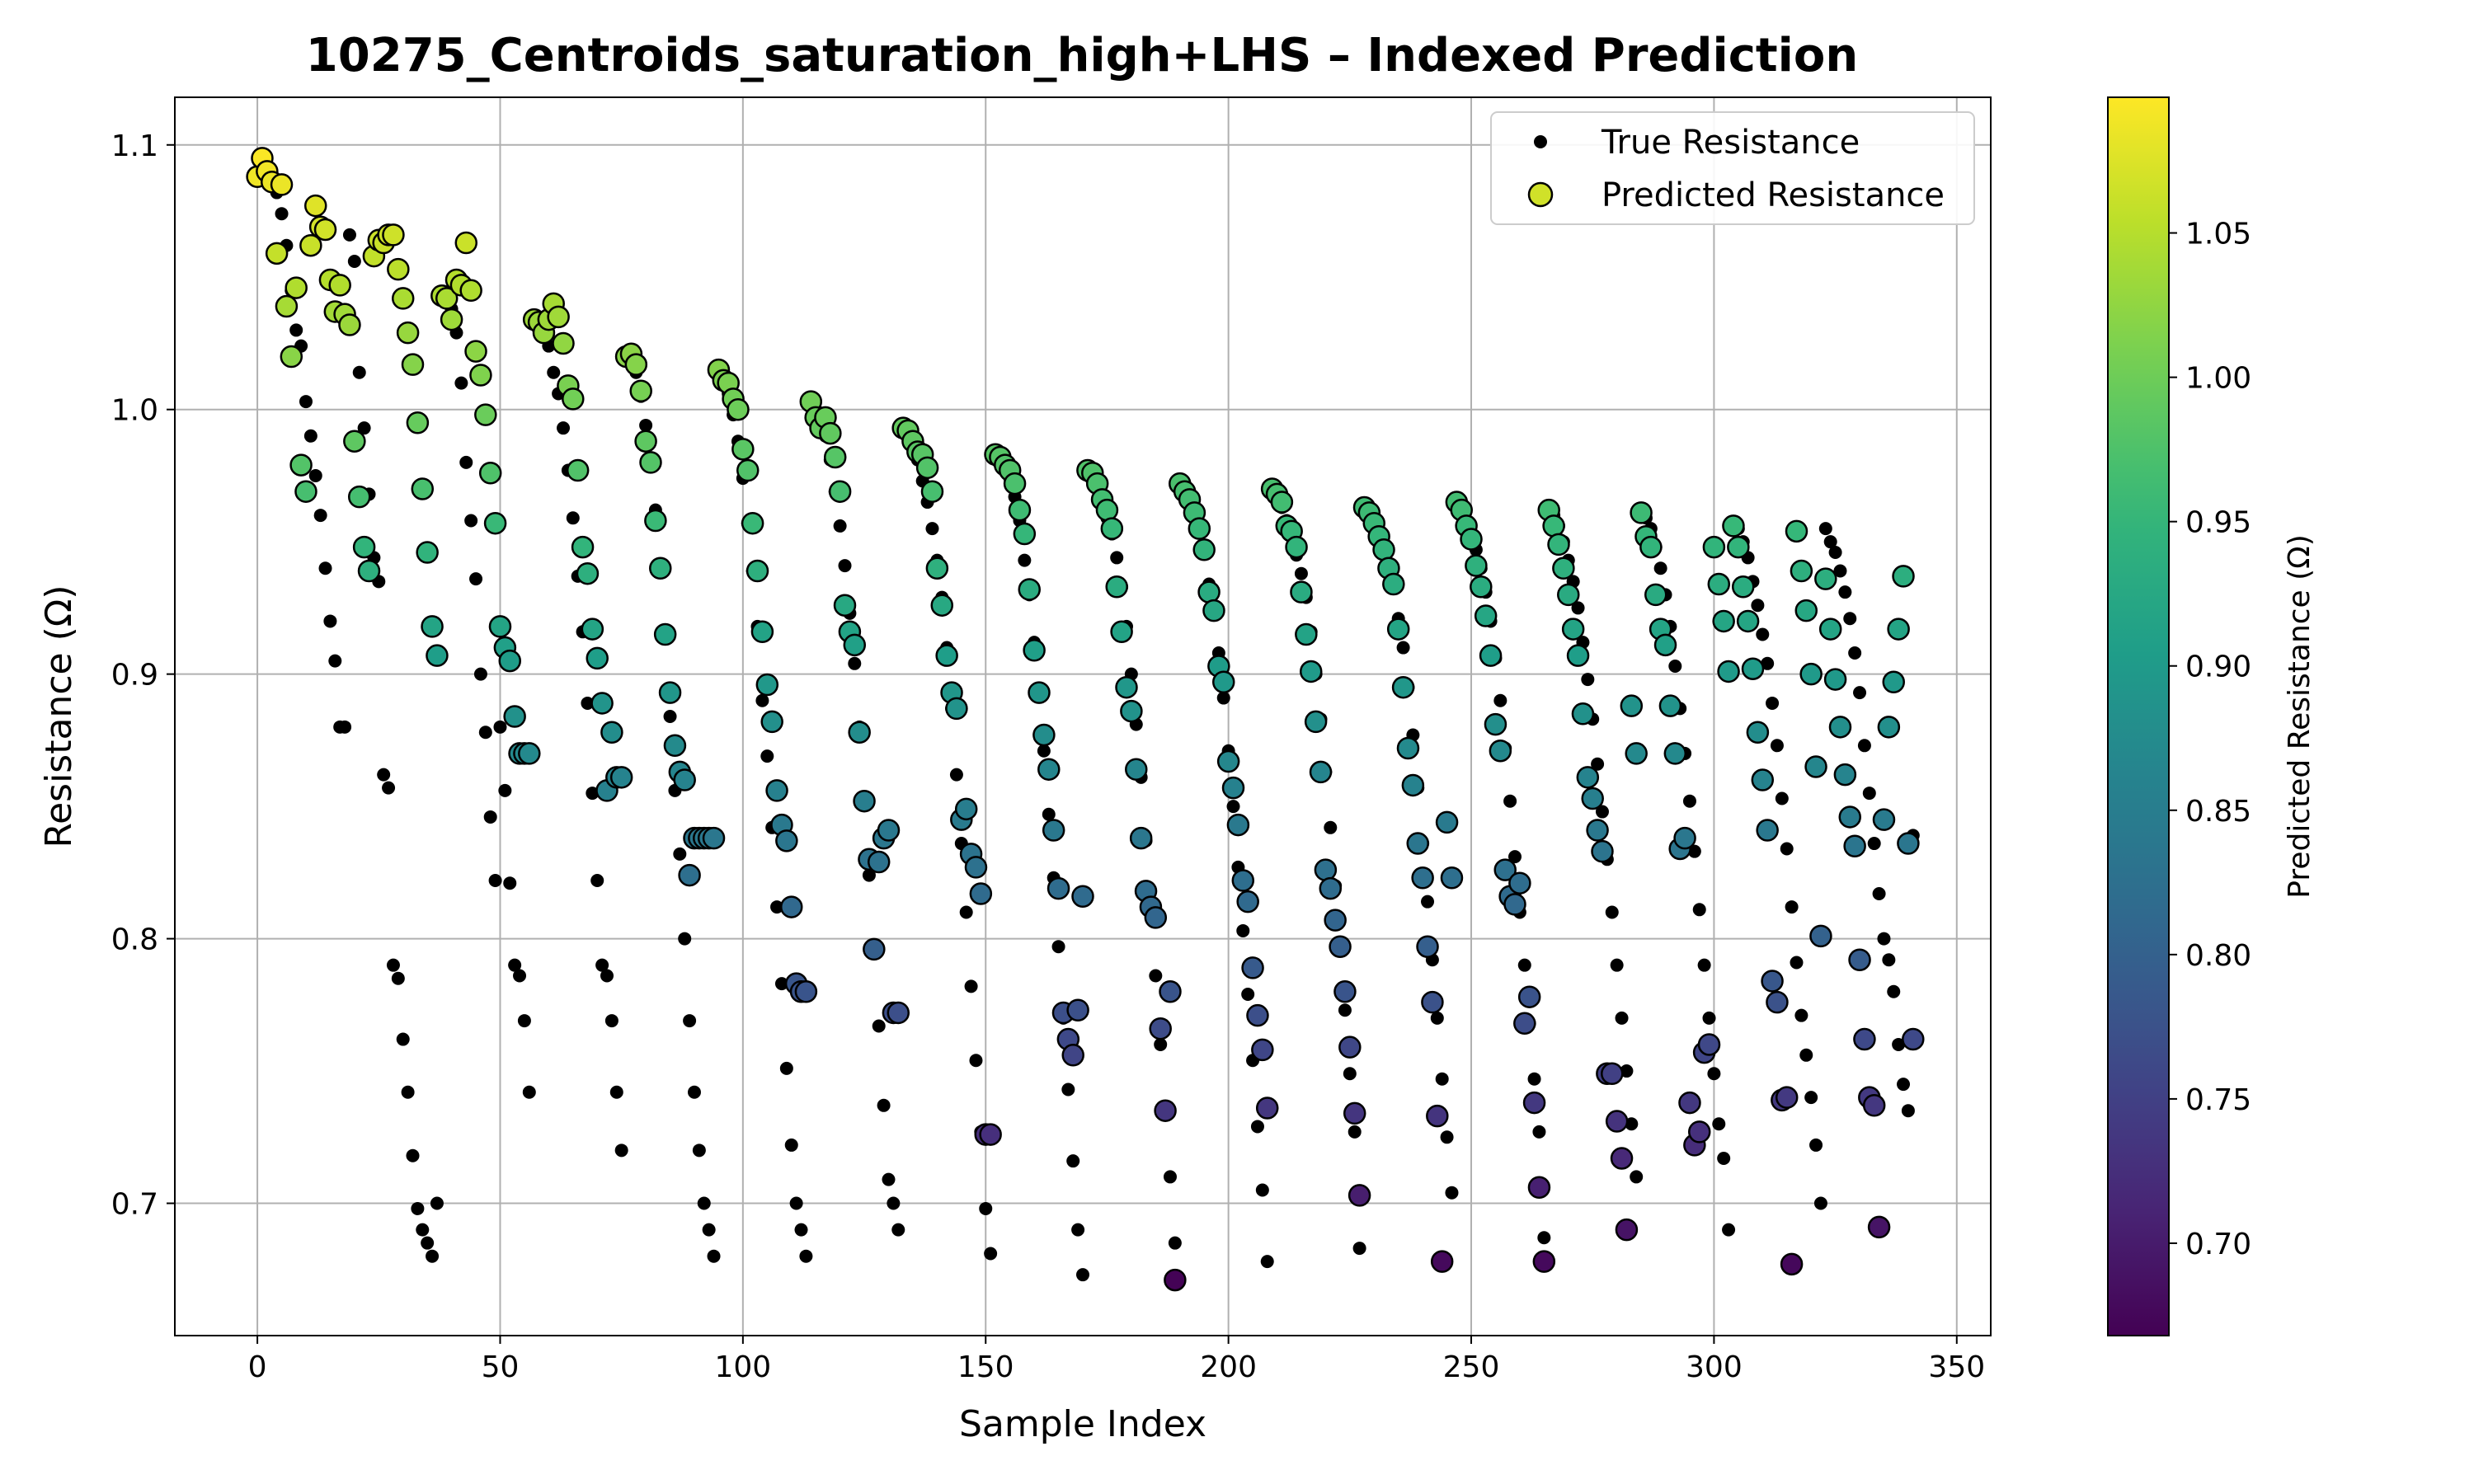  I want to click on colorbar-tick-label: 1.00, so click(2218, 379).